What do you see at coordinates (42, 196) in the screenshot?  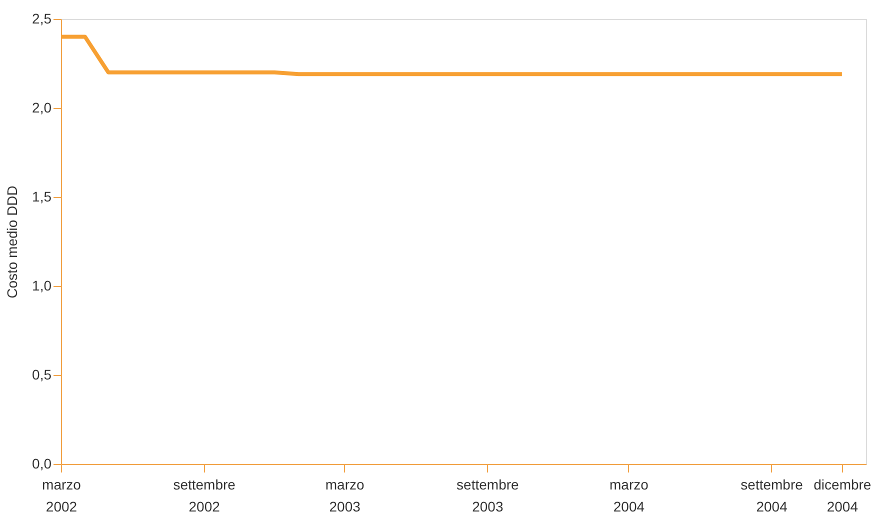 I see `y-tick-label: 1,5` at bounding box center [42, 196].